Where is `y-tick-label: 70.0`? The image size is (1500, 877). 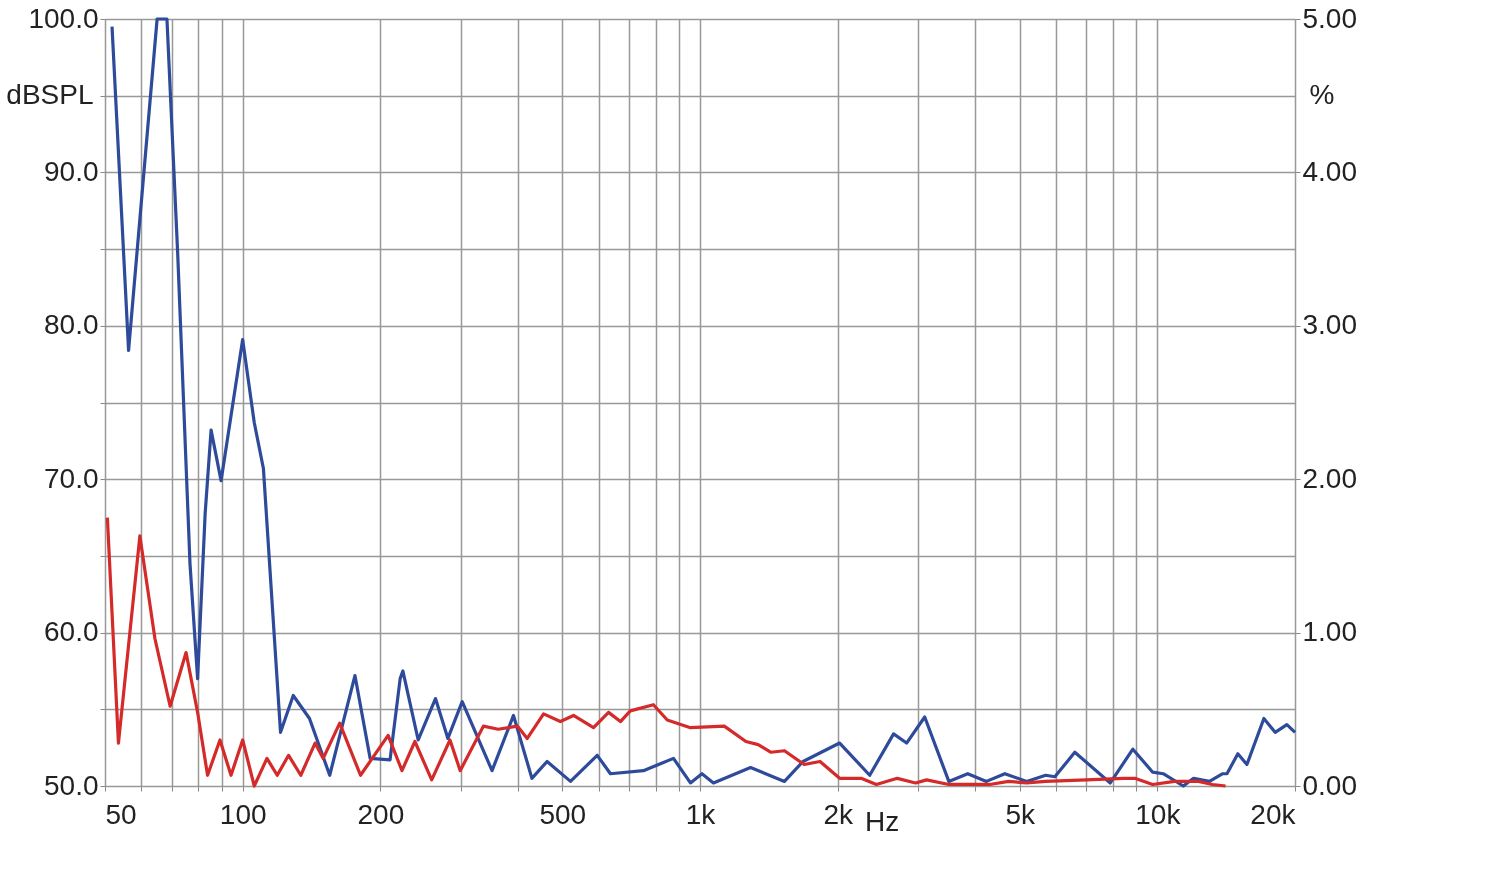 y-tick-label: 70.0 is located at coordinates (71, 478).